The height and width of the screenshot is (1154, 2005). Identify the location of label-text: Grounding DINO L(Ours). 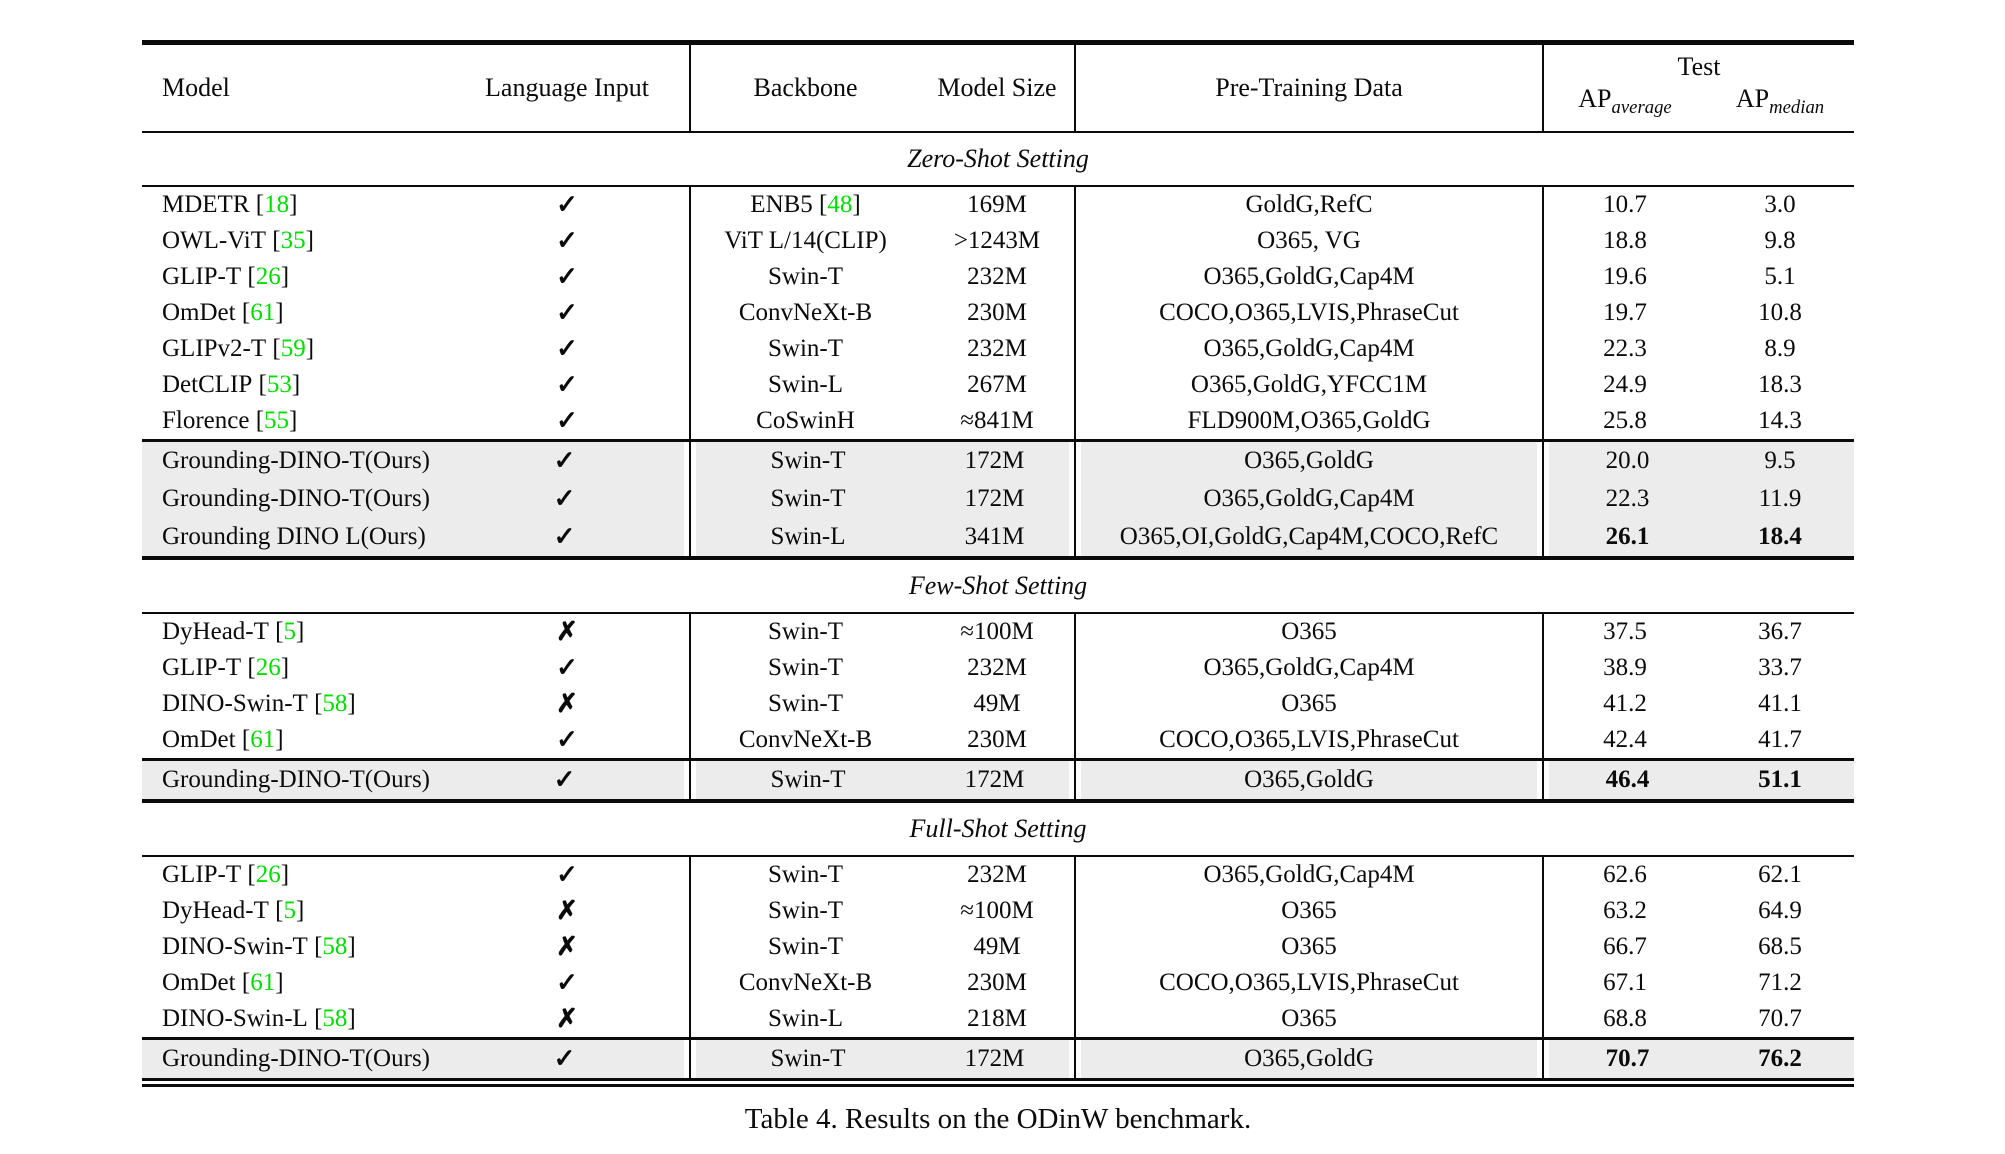
(294, 536).